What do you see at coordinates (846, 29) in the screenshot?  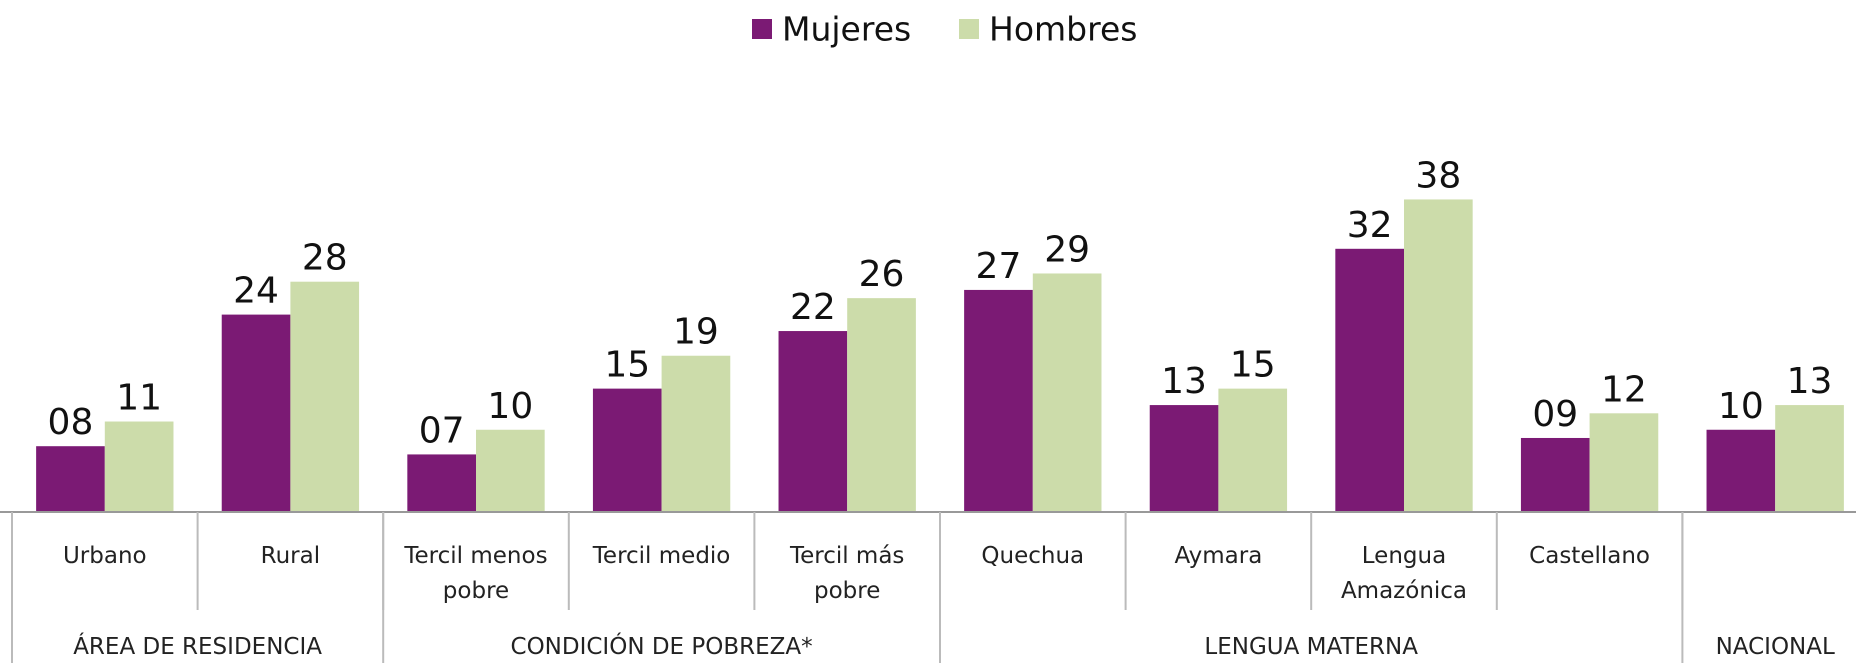 I see `legend-label: Mujeres` at bounding box center [846, 29].